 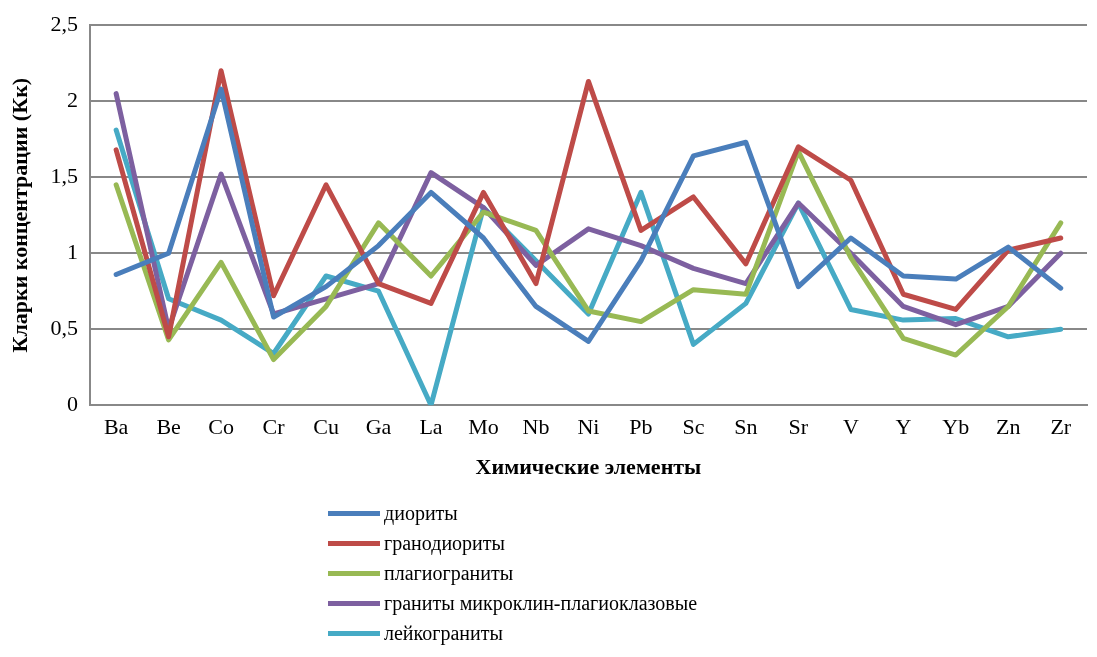 What do you see at coordinates (421, 514) in the screenshot?
I see `legend-label: диориты` at bounding box center [421, 514].